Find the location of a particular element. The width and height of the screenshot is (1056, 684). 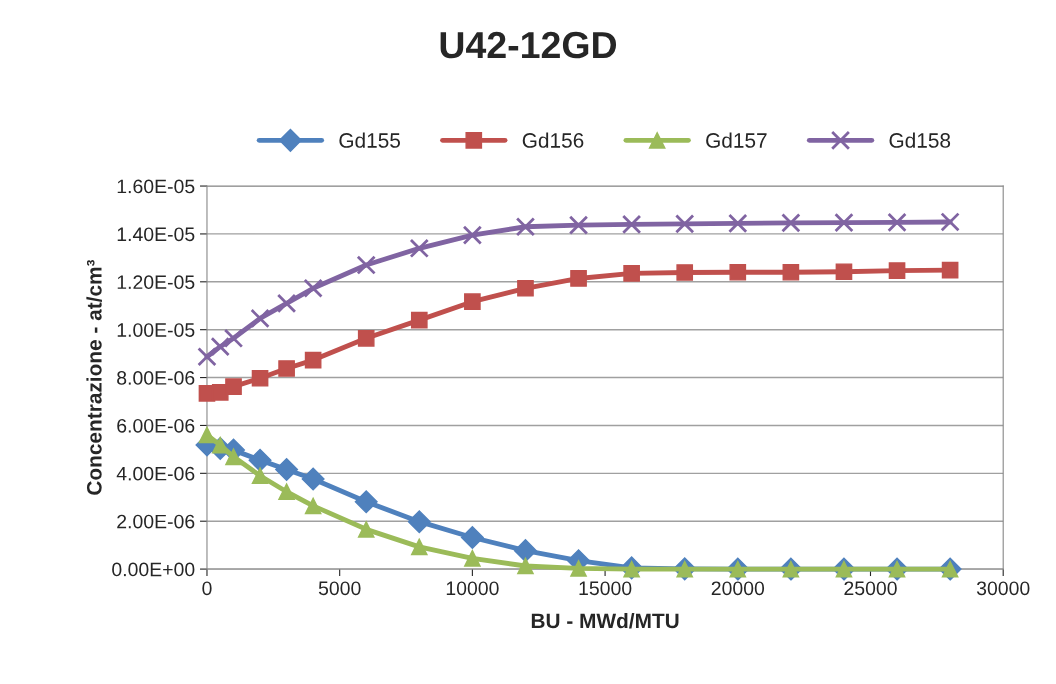

y-tick-label: 4.00E-06 is located at coordinates (155, 473).